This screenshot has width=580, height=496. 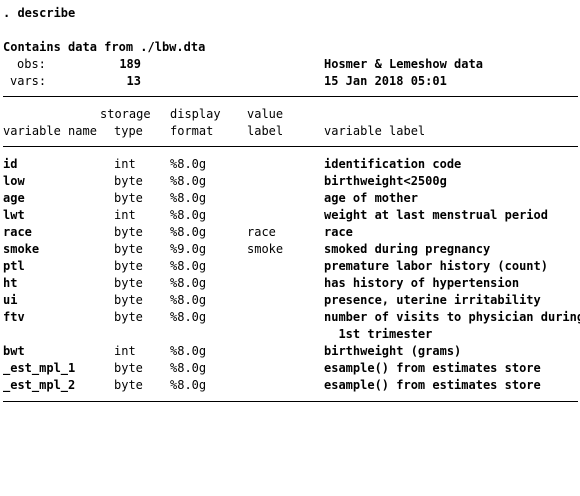 I want to click on header-rule, so click(x=290, y=146).